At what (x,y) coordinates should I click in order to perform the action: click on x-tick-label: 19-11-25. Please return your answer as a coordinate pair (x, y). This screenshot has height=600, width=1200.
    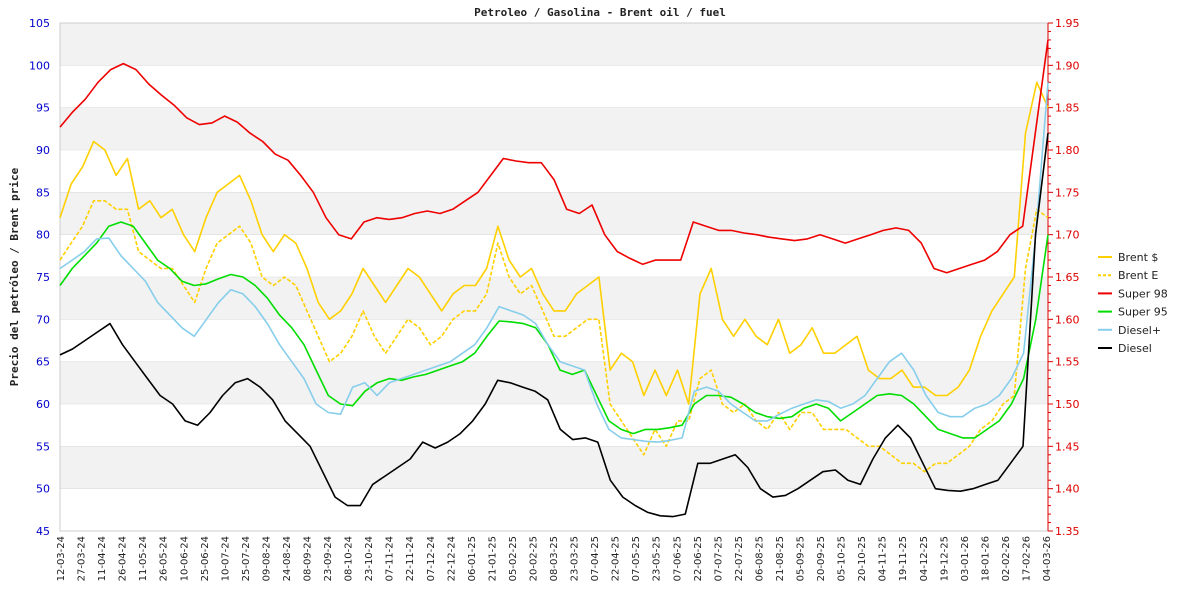
    Looking at the image, I should click on (903, 558).